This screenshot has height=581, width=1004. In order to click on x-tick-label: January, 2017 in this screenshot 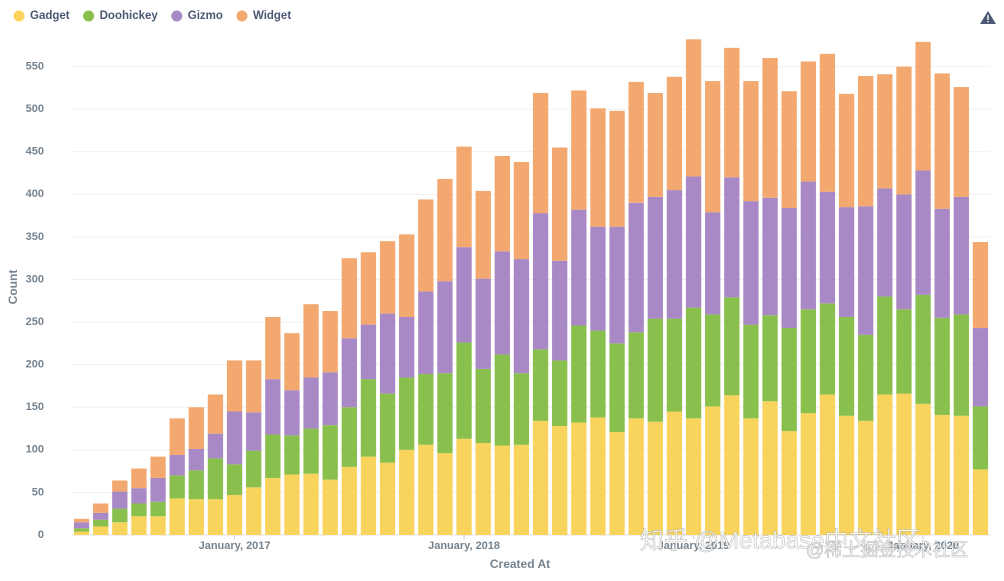, I will do `click(235, 546)`.